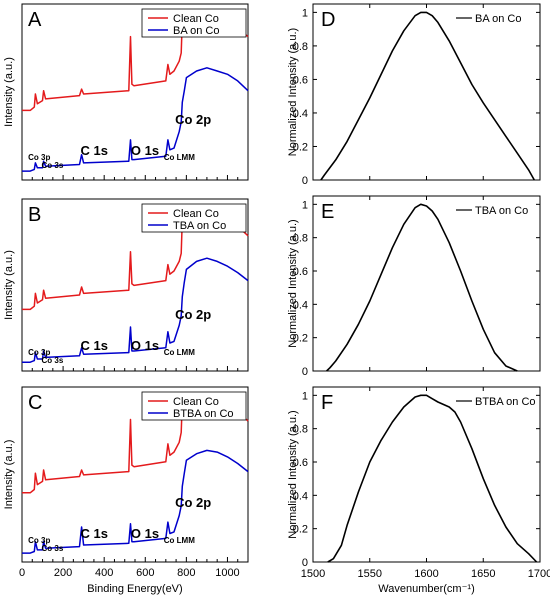 This screenshot has height=598, width=550. Describe the element at coordinates (34, 215) in the screenshot. I see `panel-letter: B` at that location.